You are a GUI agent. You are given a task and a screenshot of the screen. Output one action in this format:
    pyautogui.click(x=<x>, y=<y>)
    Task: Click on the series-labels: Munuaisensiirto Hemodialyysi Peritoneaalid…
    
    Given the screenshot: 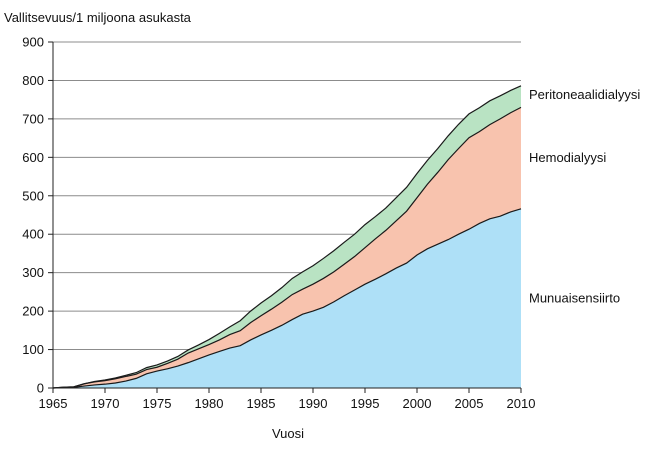 What is the action you would take?
    pyautogui.click(x=584, y=196)
    